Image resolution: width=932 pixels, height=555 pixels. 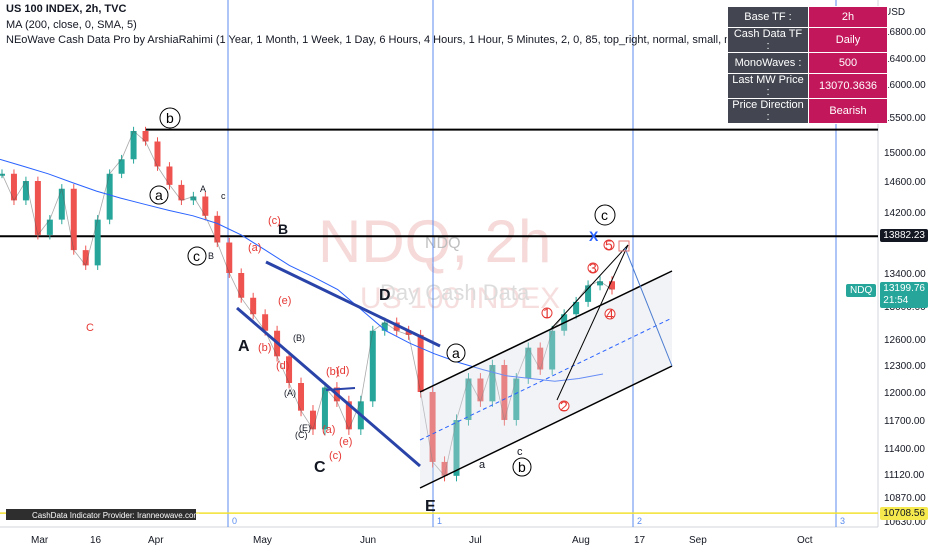 What do you see at coordinates (244, 346) in the screenshot?
I see `wave-label-A: A` at bounding box center [244, 346].